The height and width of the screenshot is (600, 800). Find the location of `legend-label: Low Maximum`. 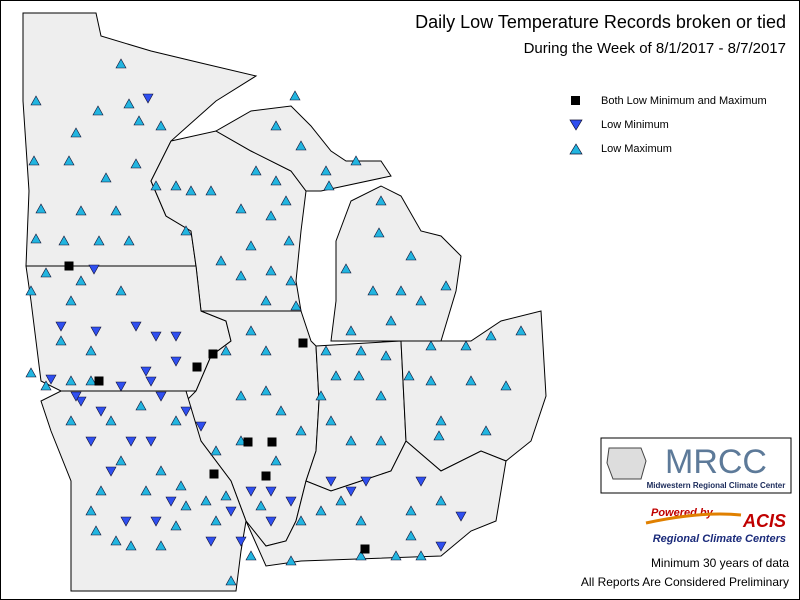

legend-label: Low Maximum is located at coordinates (636, 149).